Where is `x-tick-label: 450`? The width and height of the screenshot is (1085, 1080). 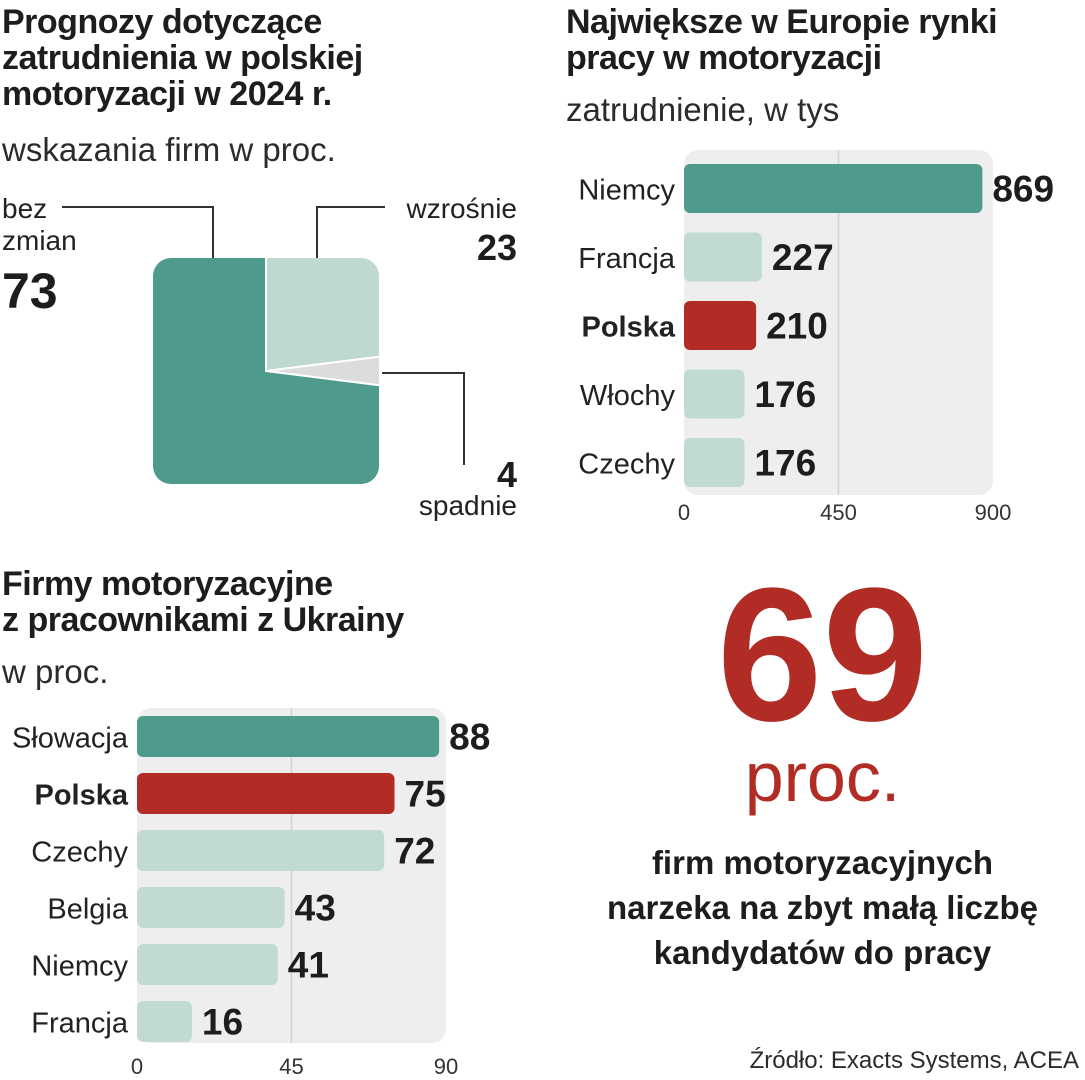 x-tick-label: 450 is located at coordinates (838, 512).